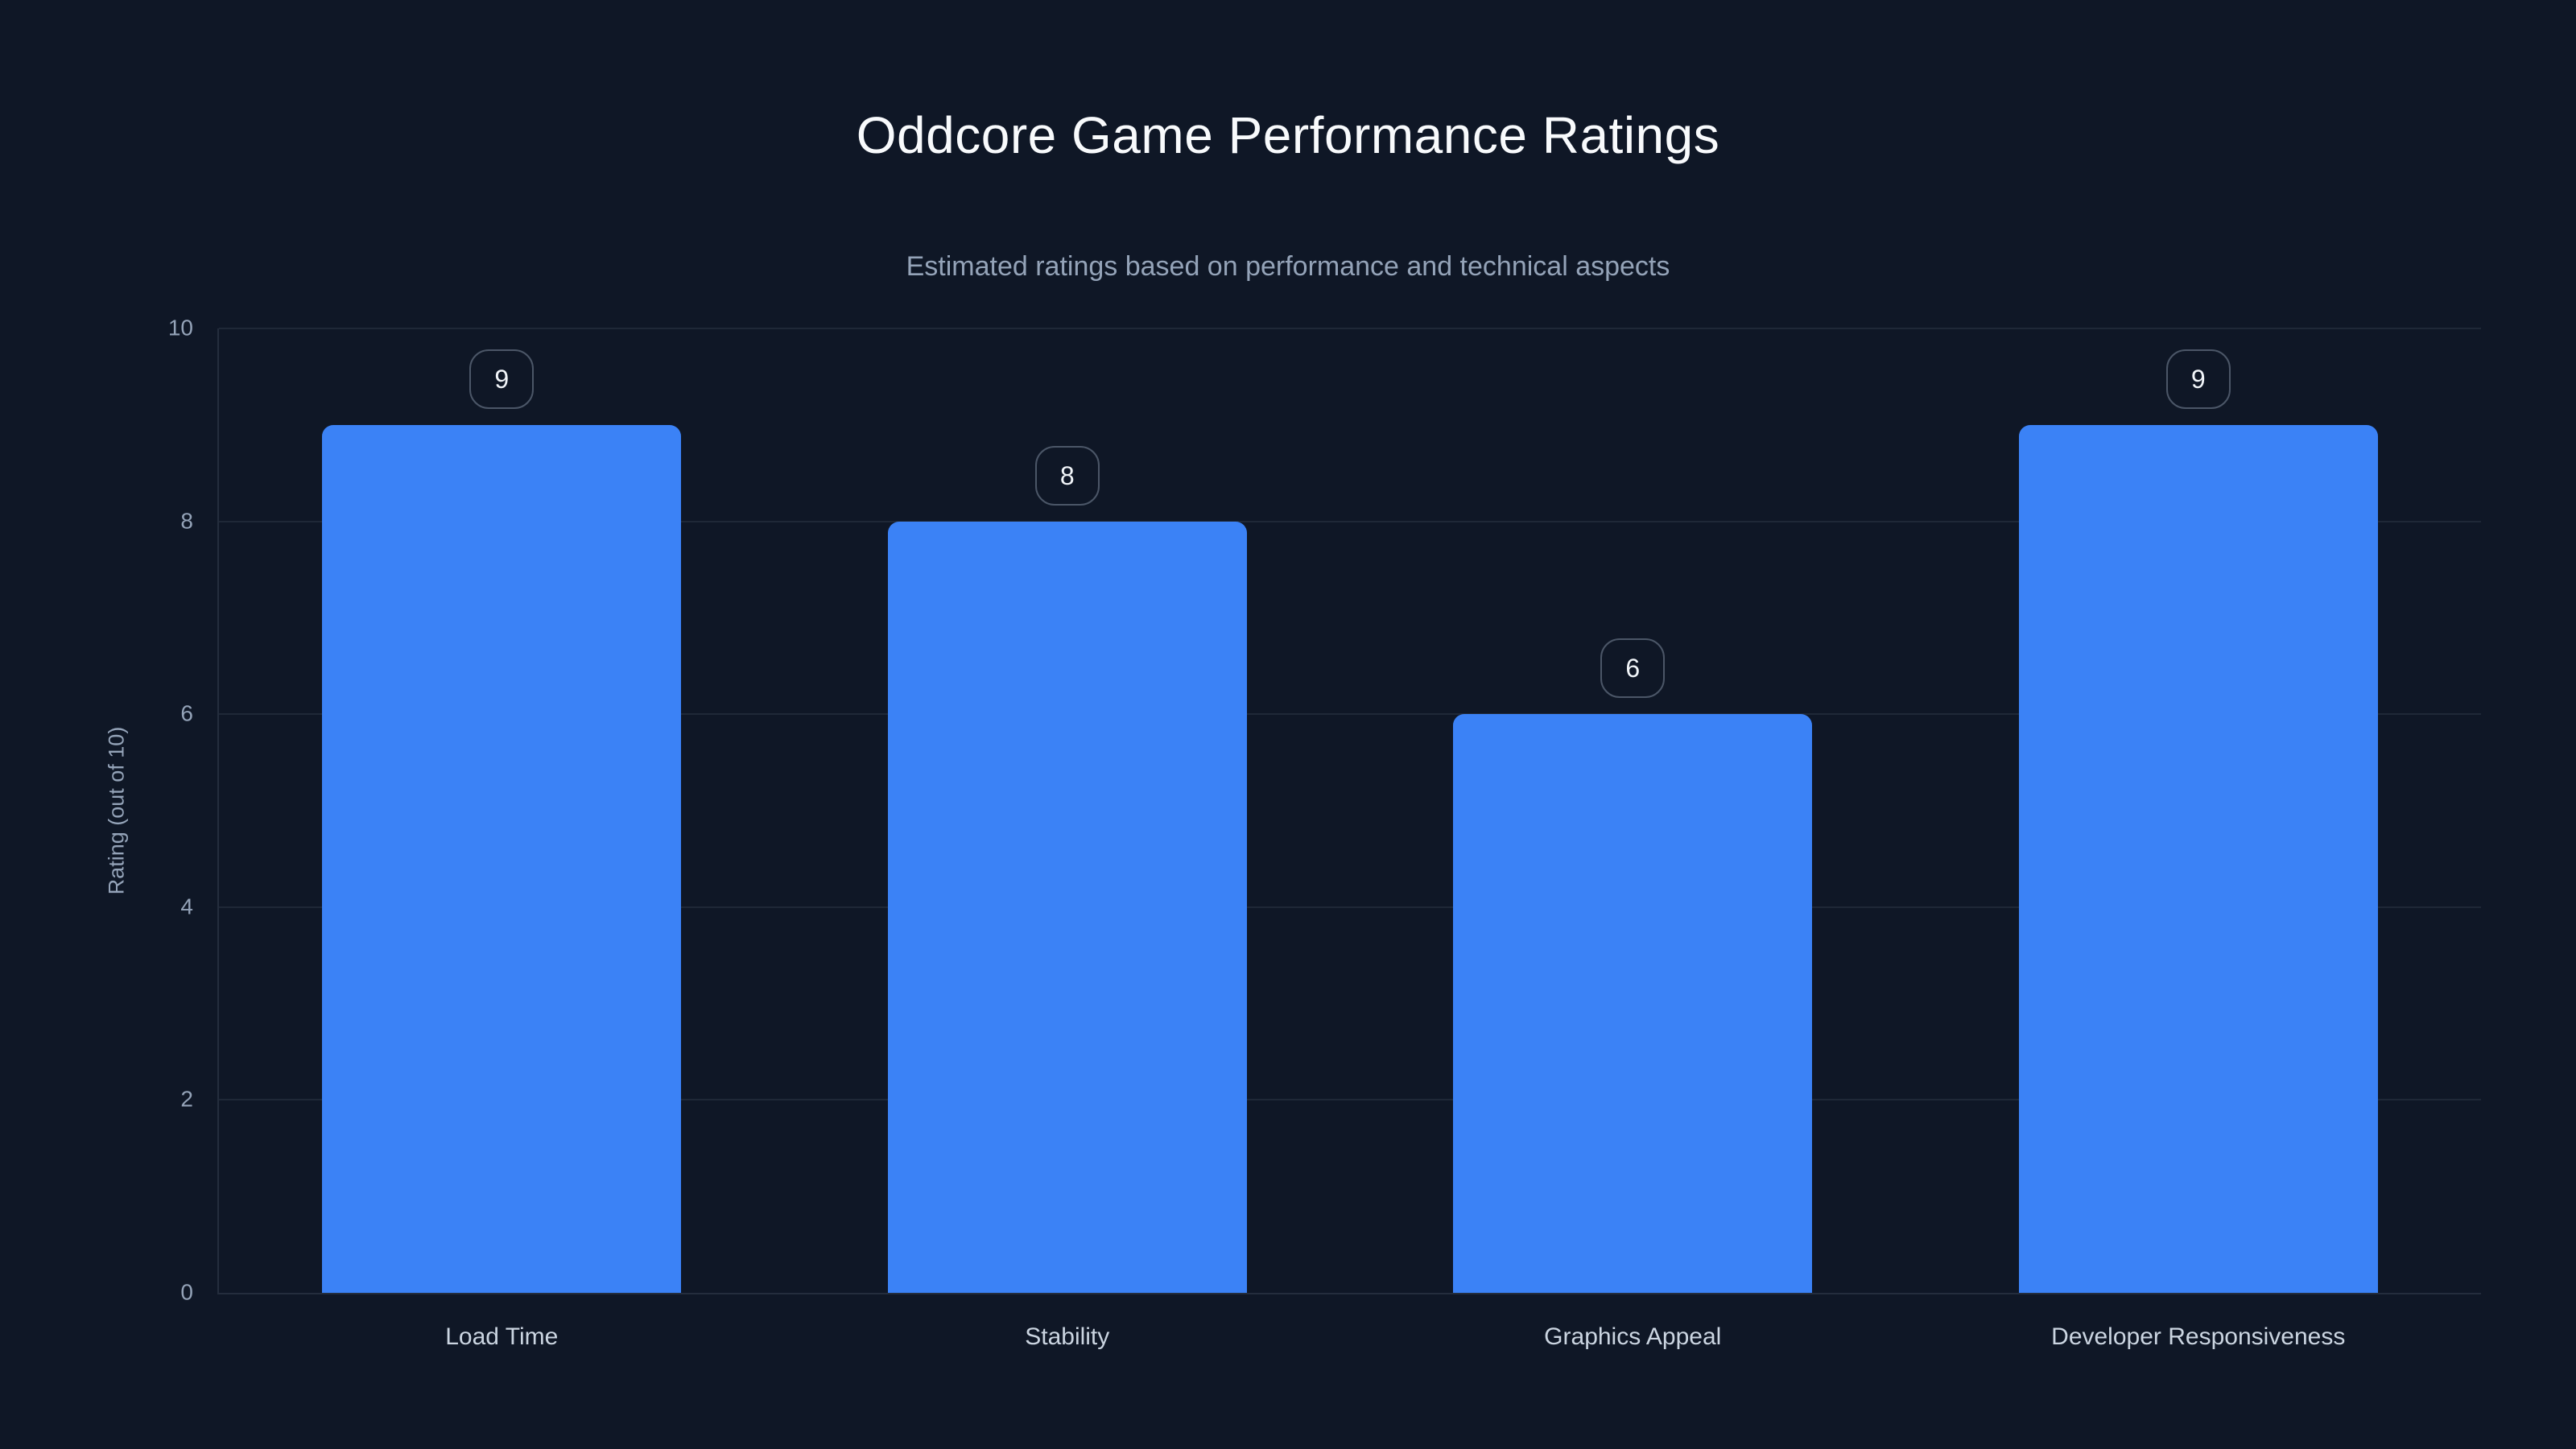 The height and width of the screenshot is (1449, 2576). Describe the element at coordinates (186, 713) in the screenshot. I see `y-tick-label-6: 6` at that location.